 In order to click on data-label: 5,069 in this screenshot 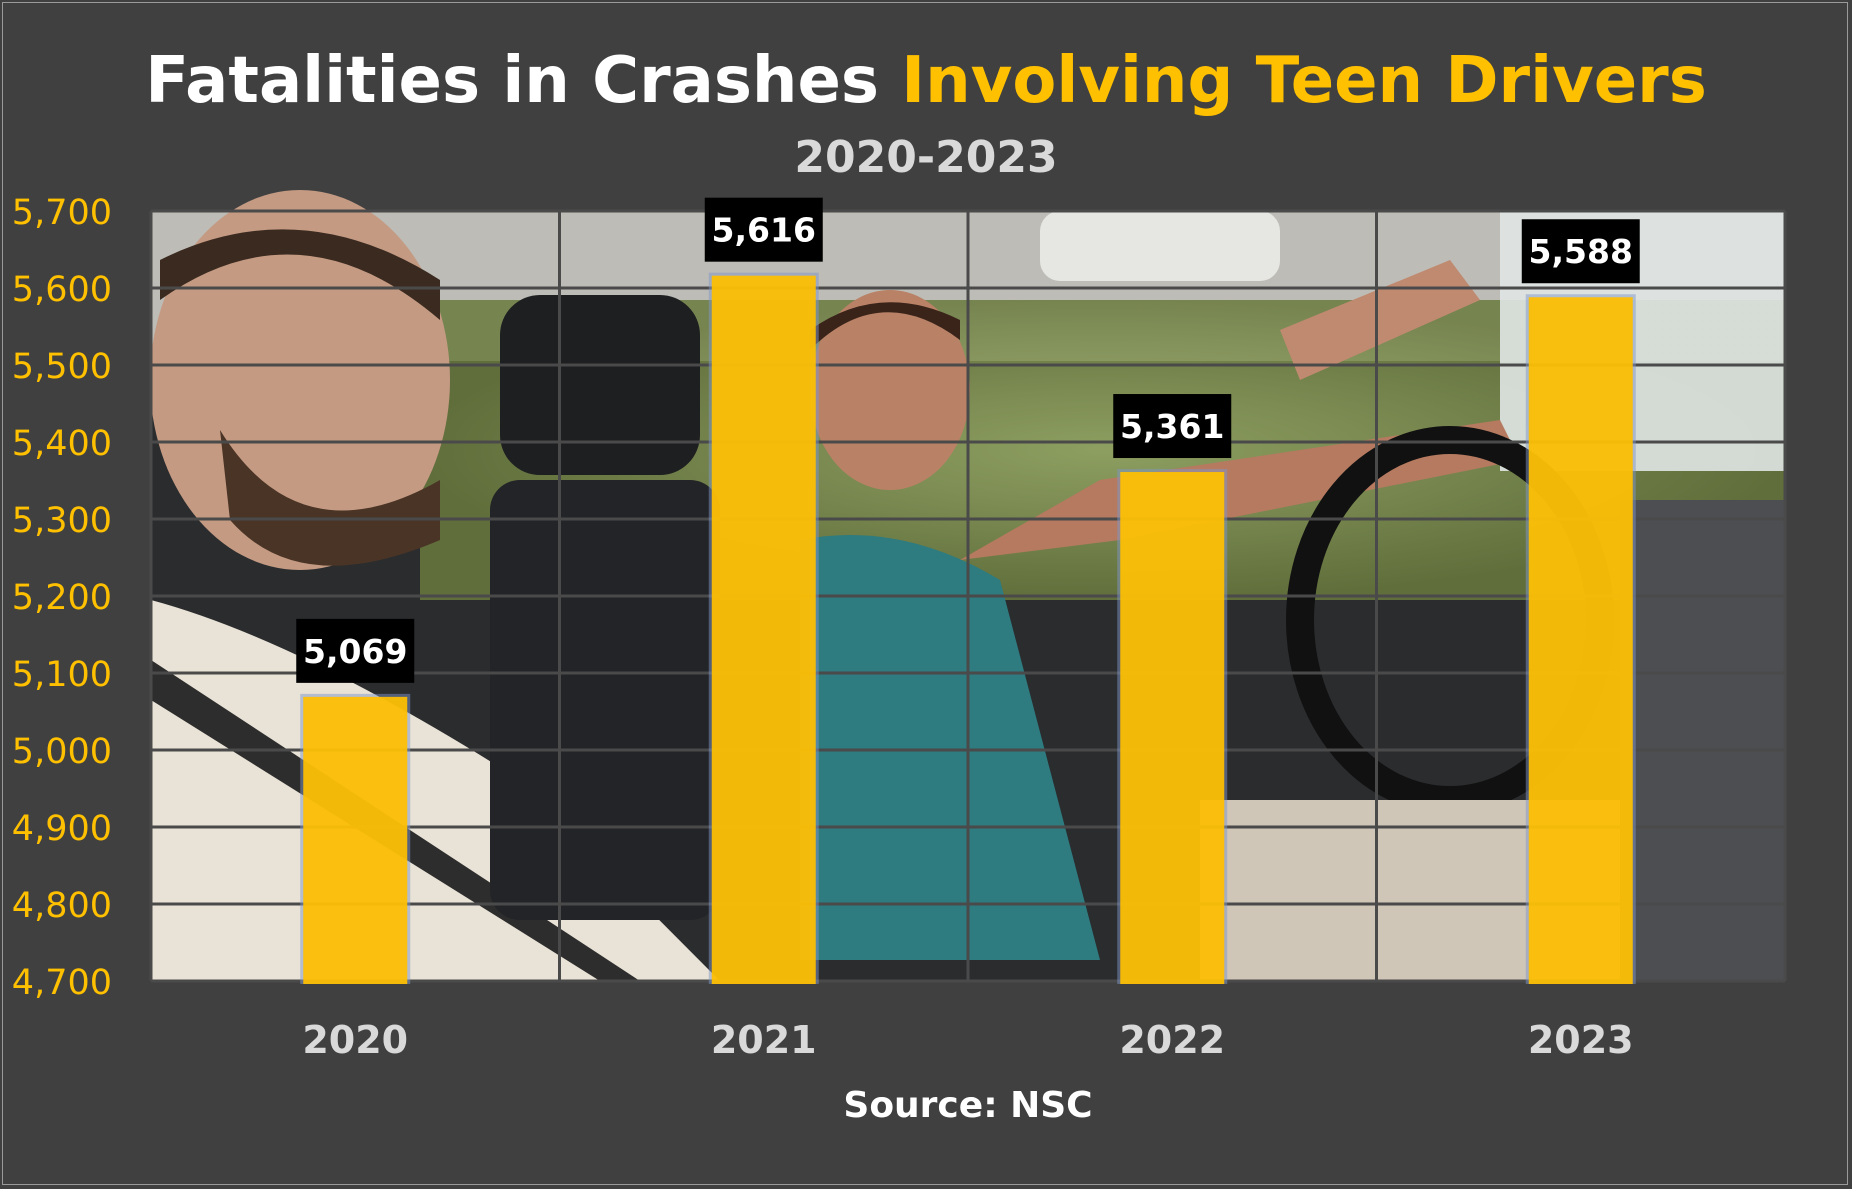, I will do `click(355, 651)`.